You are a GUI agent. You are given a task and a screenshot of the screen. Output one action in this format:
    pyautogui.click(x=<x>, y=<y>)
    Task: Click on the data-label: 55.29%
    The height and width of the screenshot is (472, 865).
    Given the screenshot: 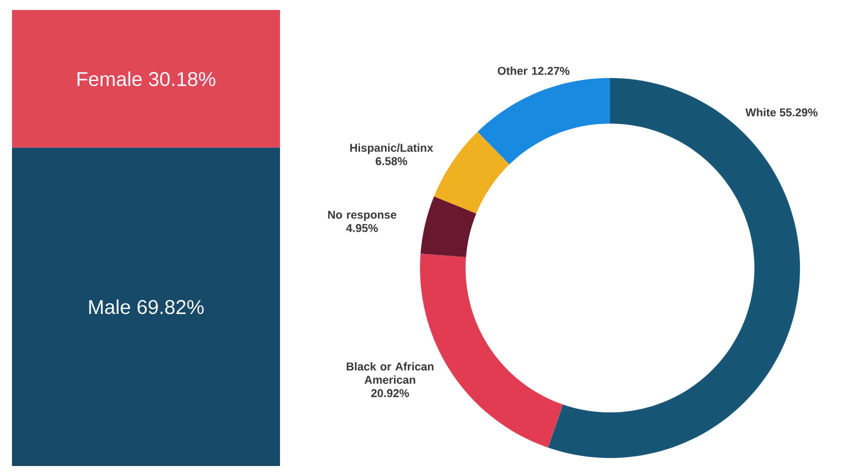 What is the action you would take?
    pyautogui.click(x=799, y=112)
    